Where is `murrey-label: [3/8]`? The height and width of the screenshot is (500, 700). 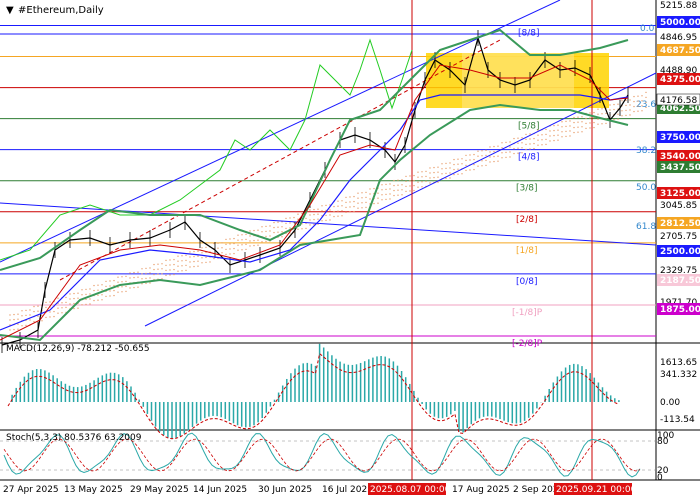
murrey-label: [3/8] is located at coordinates (527, 189).